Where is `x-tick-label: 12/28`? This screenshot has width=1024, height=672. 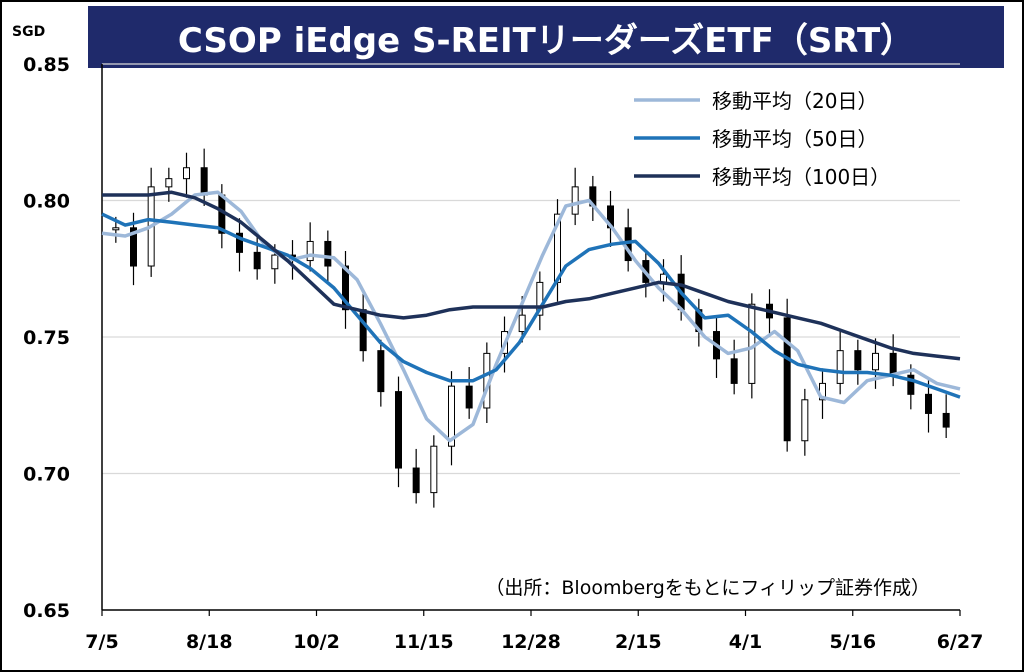
x-tick-label: 12/28 is located at coordinates (531, 642).